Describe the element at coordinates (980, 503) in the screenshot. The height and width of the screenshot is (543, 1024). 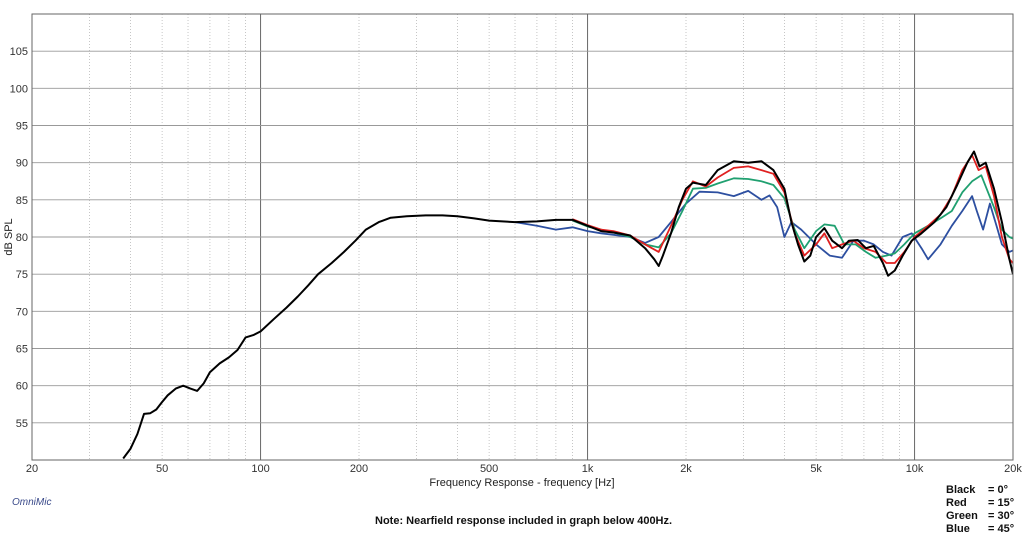
I see `legend-item-red: Red = 15°` at that location.